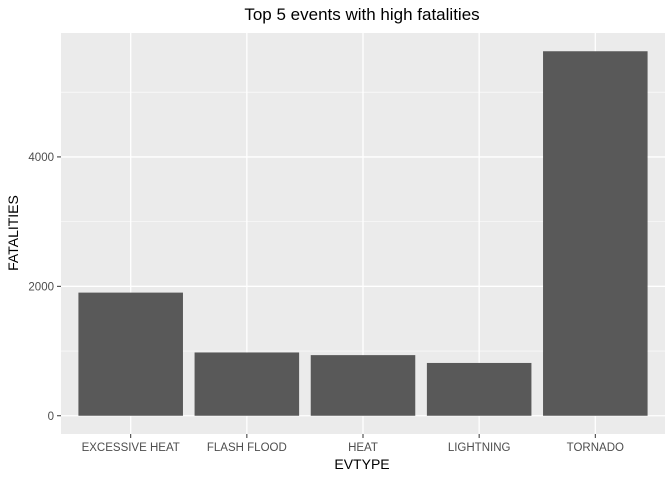  Describe the element at coordinates (130, 354) in the screenshot. I see `bar-excessive-heat` at that location.